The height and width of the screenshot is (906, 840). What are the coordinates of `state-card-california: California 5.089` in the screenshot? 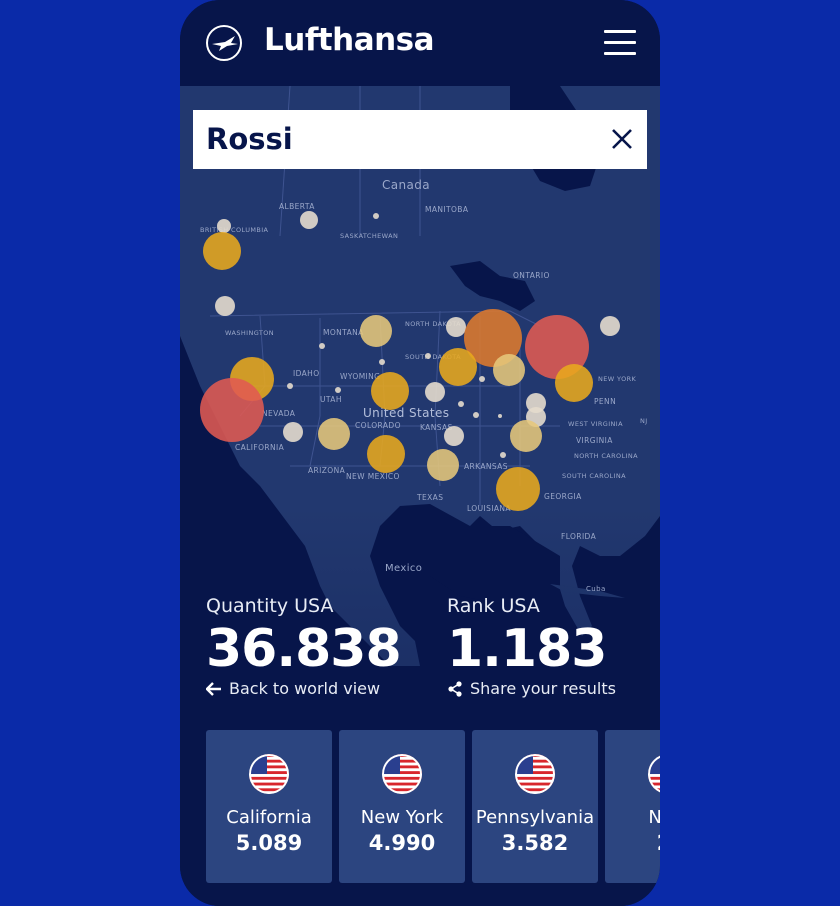 It's located at (269, 806).